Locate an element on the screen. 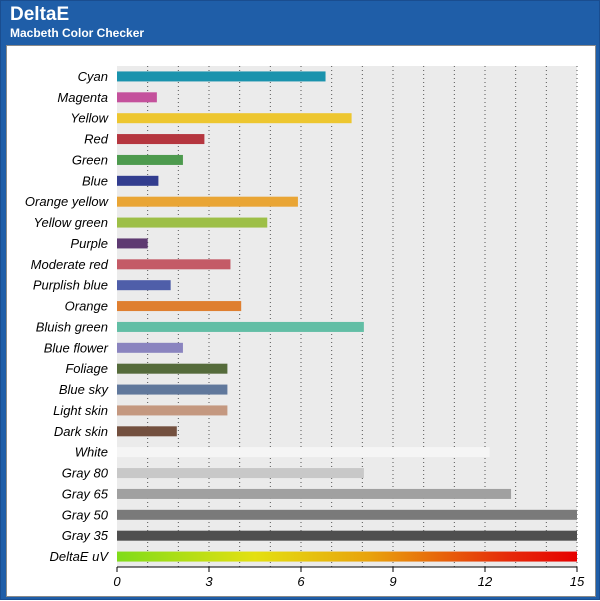 This screenshot has width=600, height=601. tick-label: 9 is located at coordinates (392, 581).